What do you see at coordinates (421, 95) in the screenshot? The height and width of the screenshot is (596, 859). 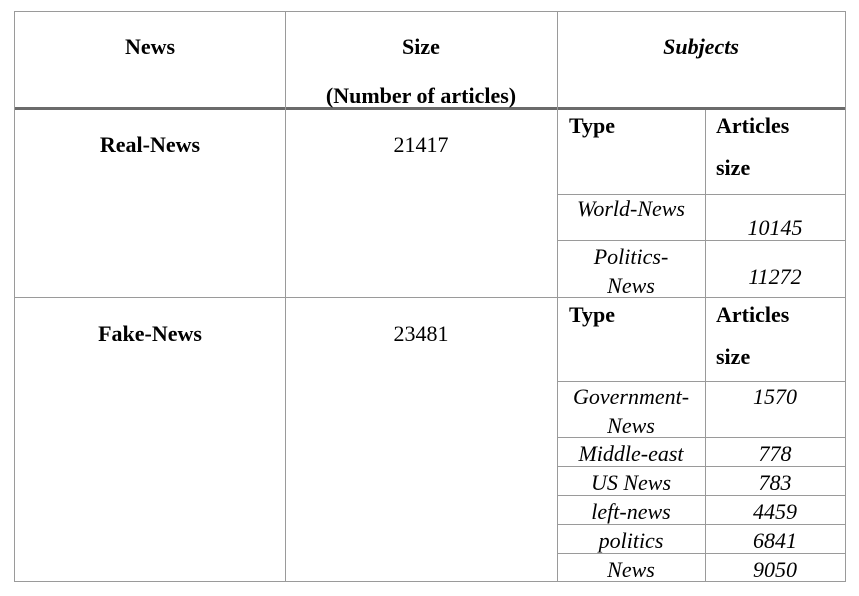 I see `header-size-subtitle: (Number of articles)` at bounding box center [421, 95].